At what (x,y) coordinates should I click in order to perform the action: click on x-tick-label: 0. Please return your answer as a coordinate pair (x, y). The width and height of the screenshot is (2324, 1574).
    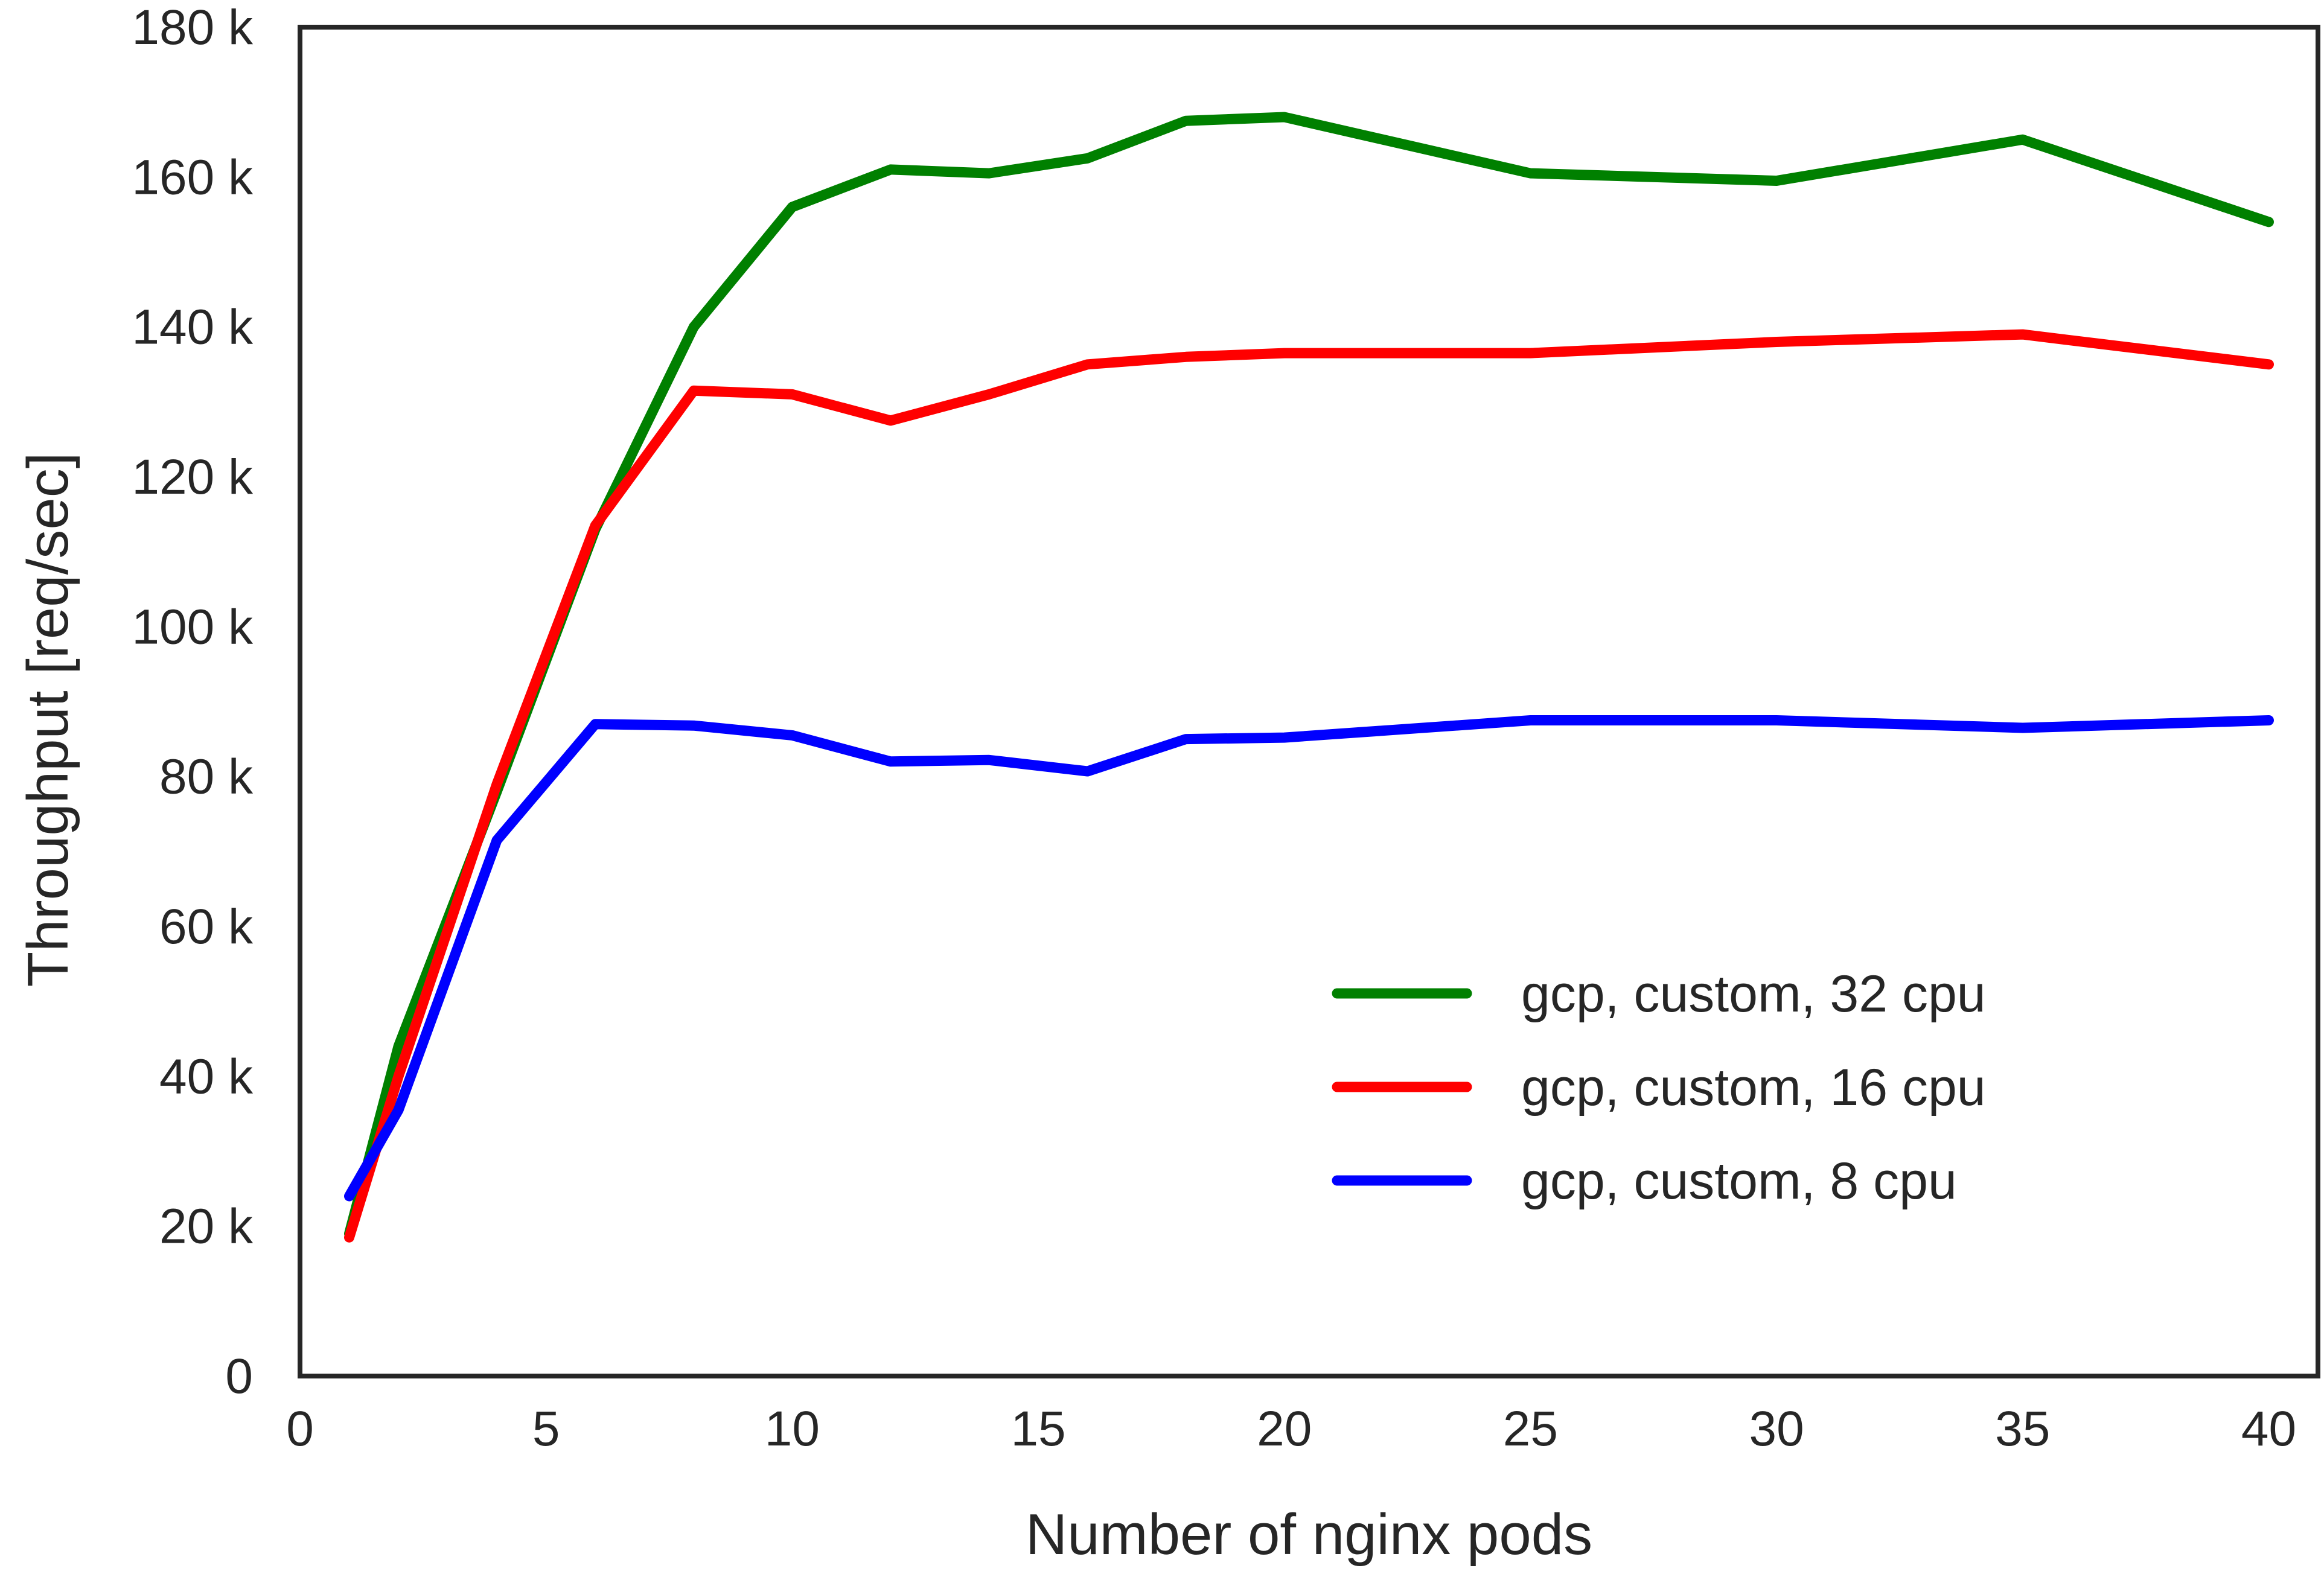
    Looking at the image, I should click on (300, 1428).